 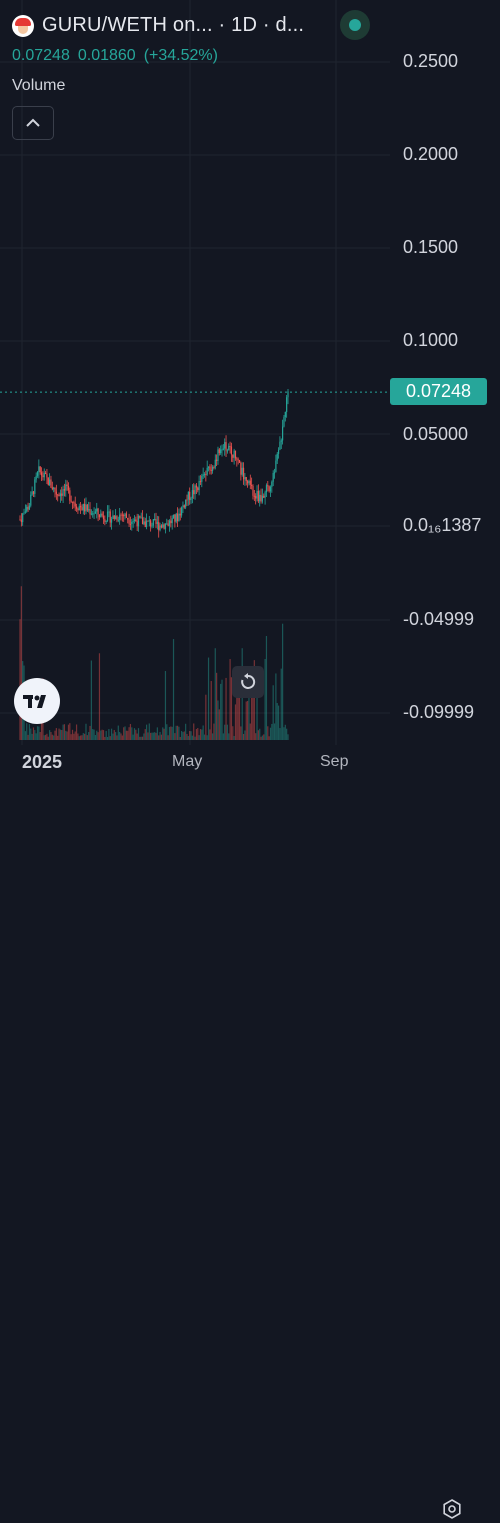 What do you see at coordinates (39, 85) in the screenshot?
I see `volume-indicator-label: Volume` at bounding box center [39, 85].